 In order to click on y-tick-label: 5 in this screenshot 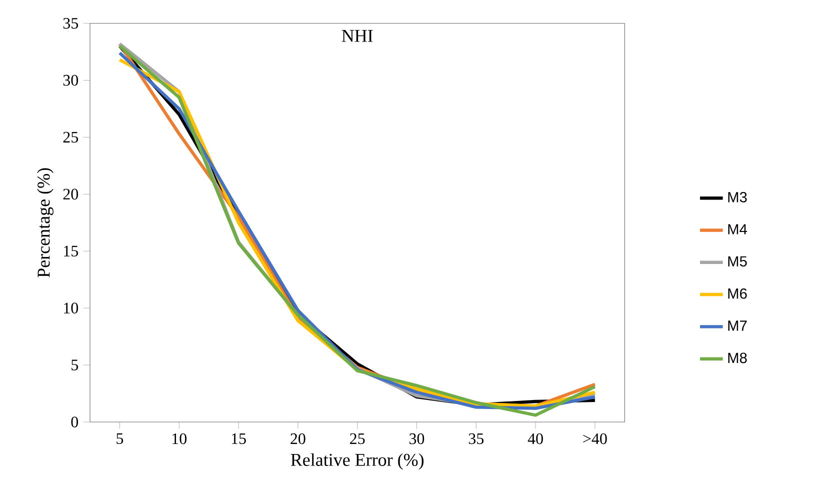, I will do `click(75, 365)`.